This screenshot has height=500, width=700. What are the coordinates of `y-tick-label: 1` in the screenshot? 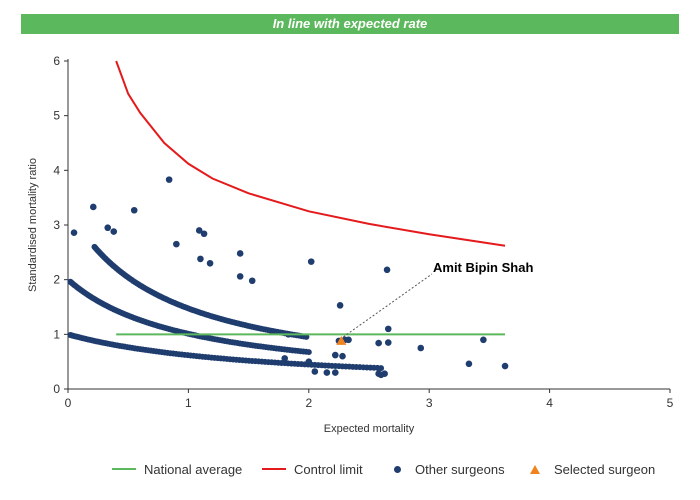 It's located at (56, 334).